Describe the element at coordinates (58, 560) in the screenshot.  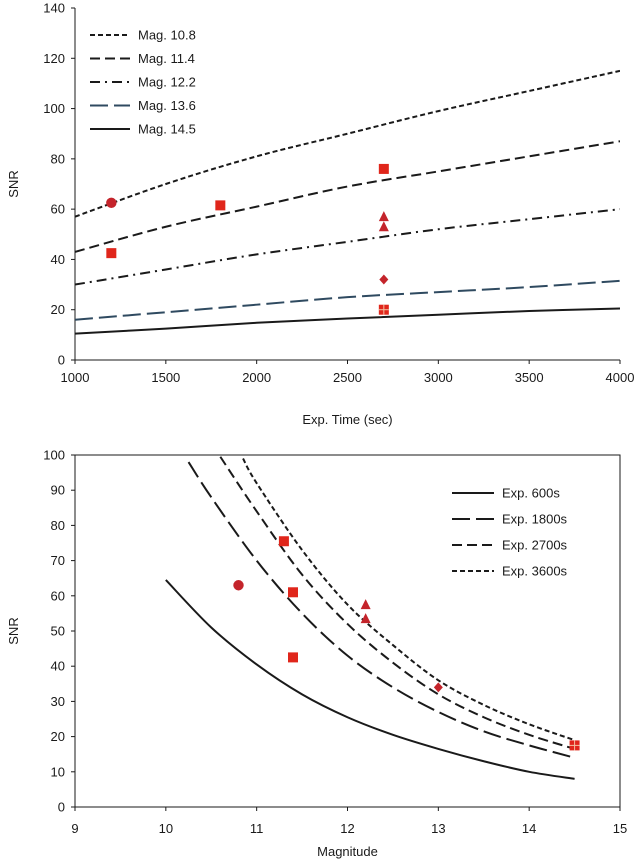
I see `chart2-ytick-label-7: 70` at that location.